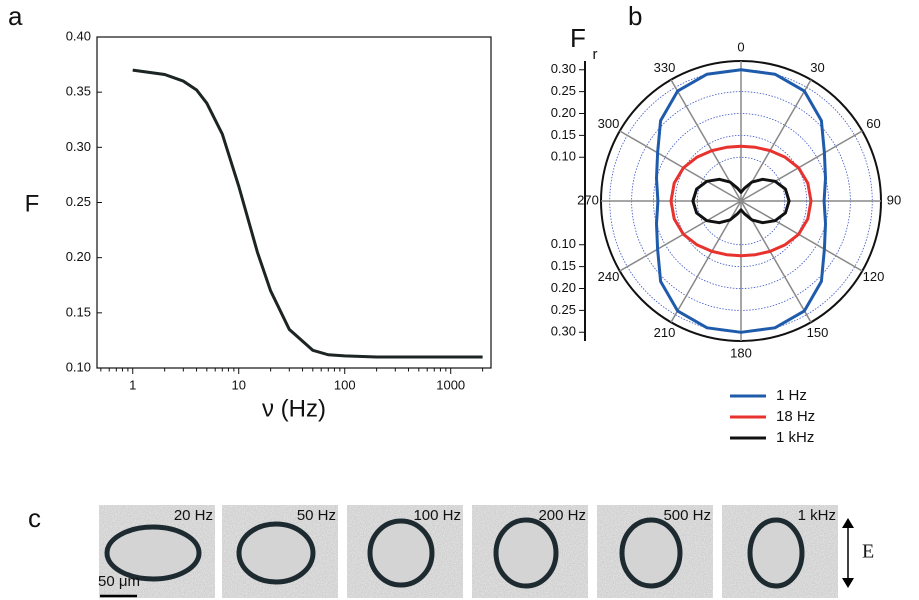 This screenshot has width=919, height=600. Describe the element at coordinates (294, 408) in the screenshot. I see `x-axis-title: ν (Hz)` at that location.